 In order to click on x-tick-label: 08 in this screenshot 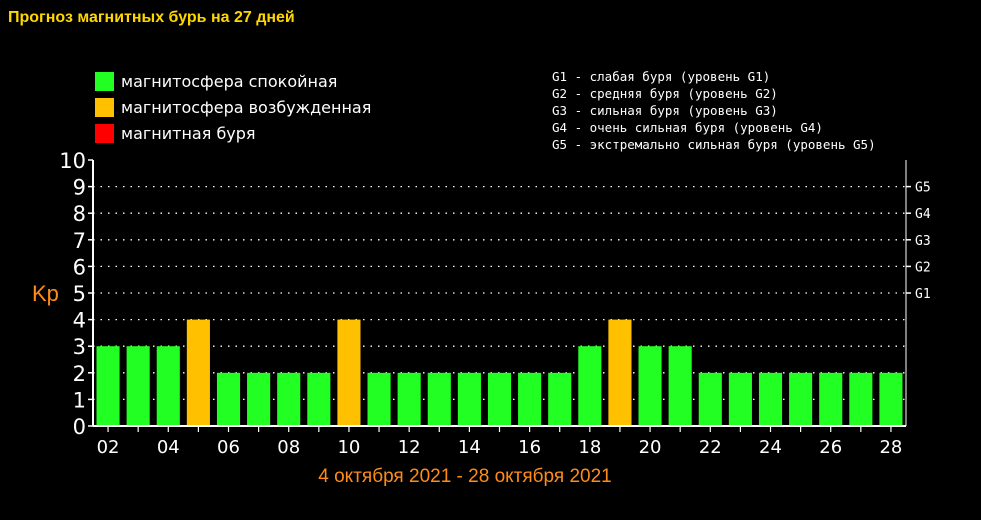, I will do `click(288, 447)`.